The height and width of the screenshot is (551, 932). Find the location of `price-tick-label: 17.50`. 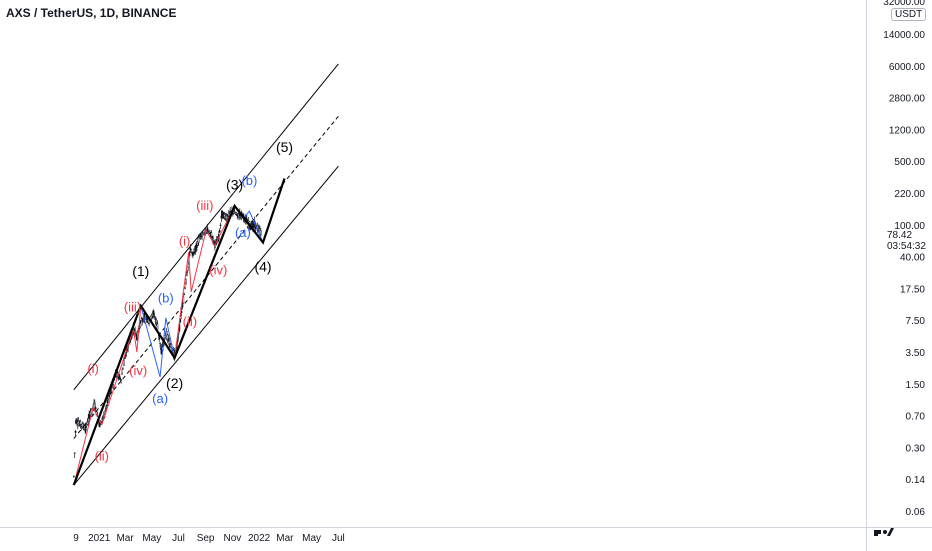

price-tick-label: 17.50 is located at coordinates (912, 289).